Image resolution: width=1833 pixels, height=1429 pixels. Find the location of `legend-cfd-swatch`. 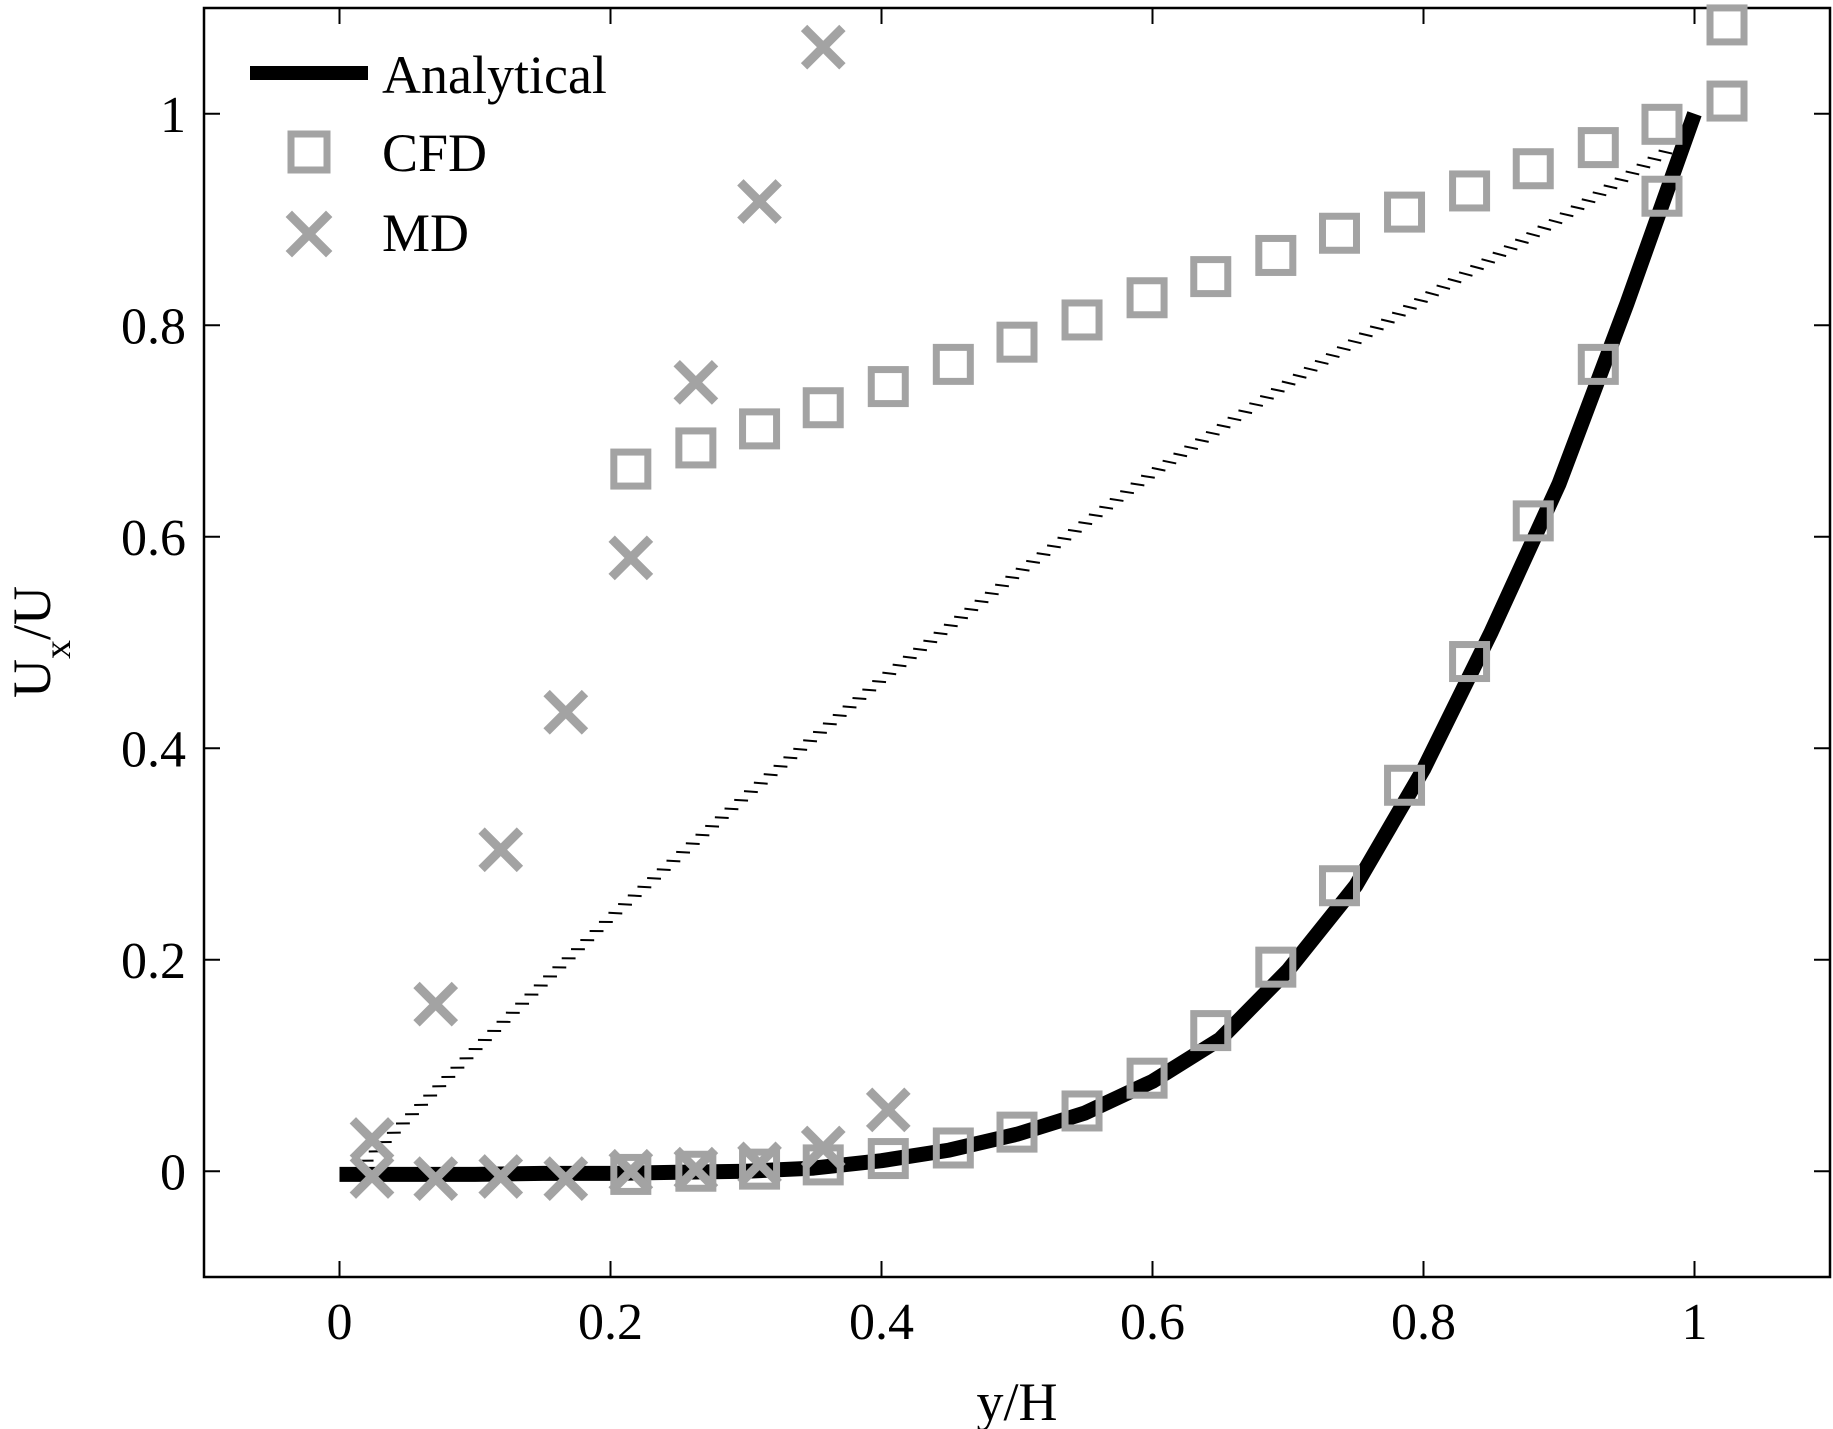

legend-cfd-swatch is located at coordinates (309, 152).